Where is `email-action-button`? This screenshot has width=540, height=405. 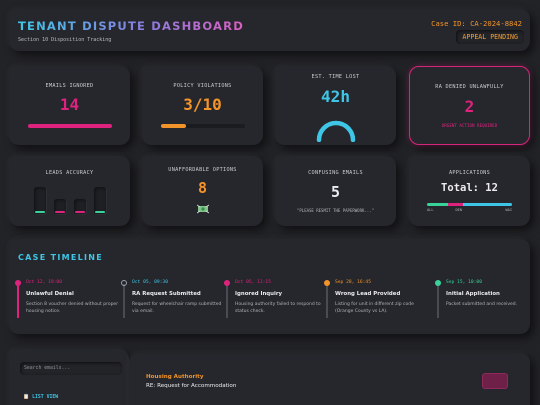
email-action-button is located at coordinates (495, 381).